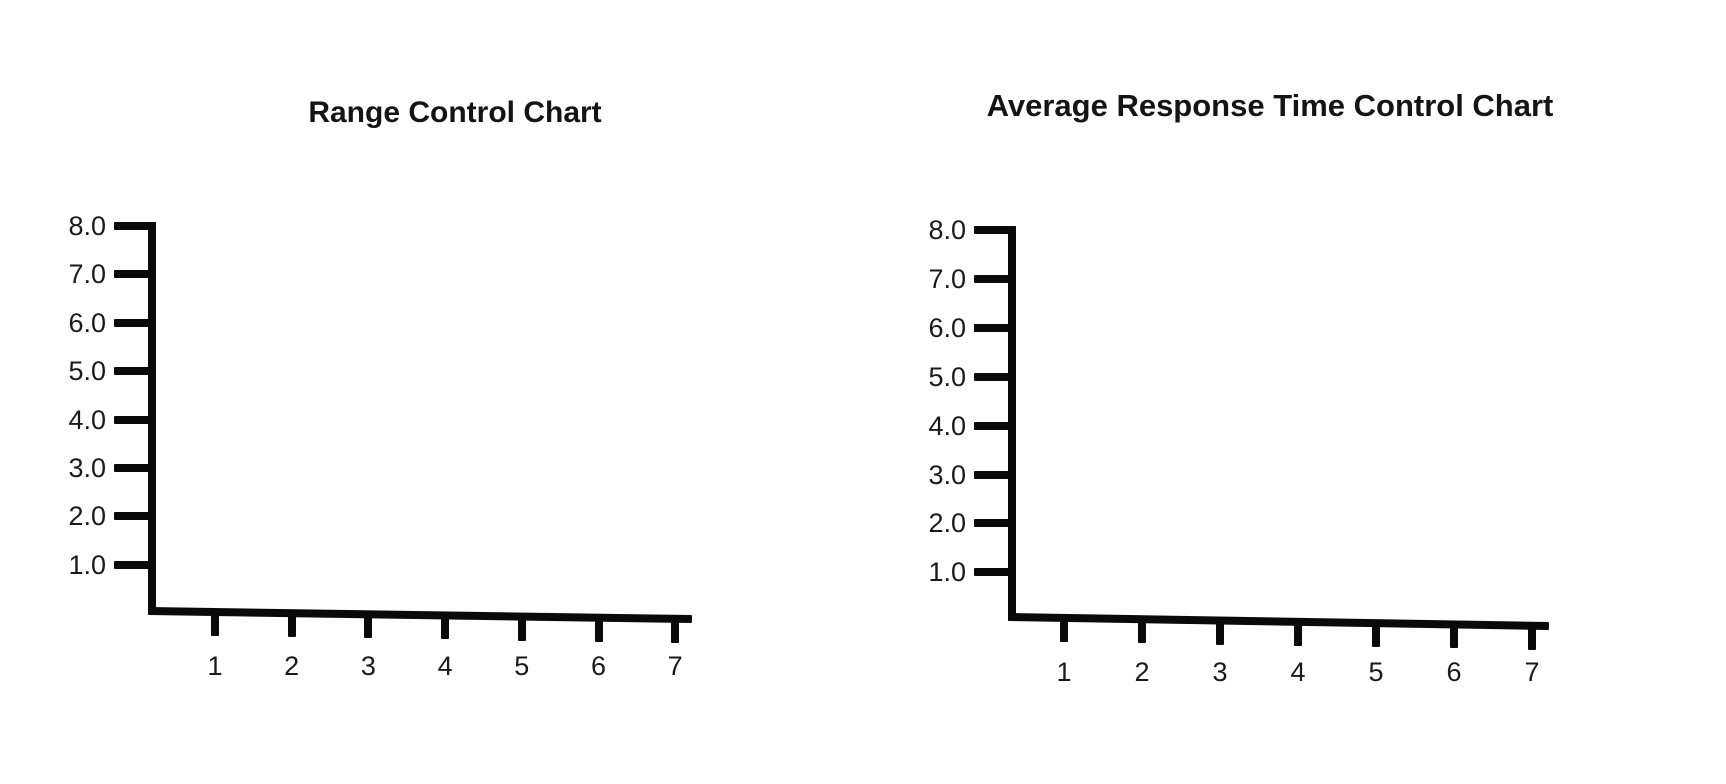  Describe the element at coordinates (455, 112) in the screenshot. I see `chart-title: Range Control Chart` at that location.